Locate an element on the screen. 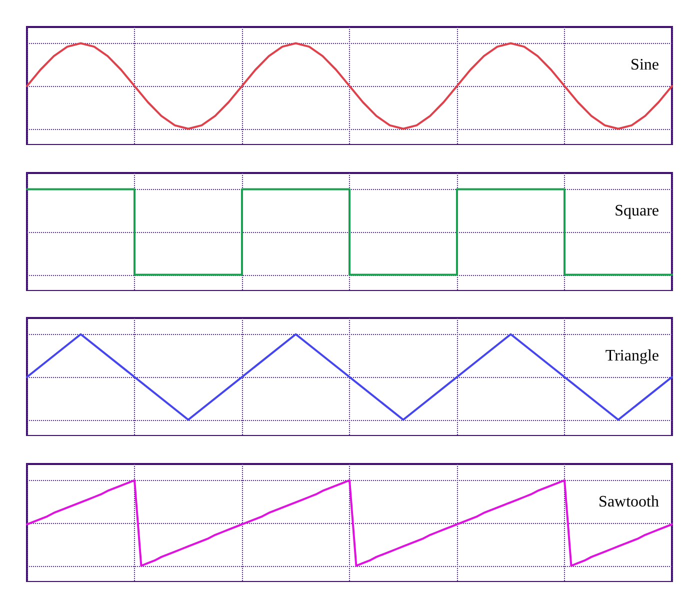 The image size is (700, 603). text: Sine is located at coordinates (645, 65).